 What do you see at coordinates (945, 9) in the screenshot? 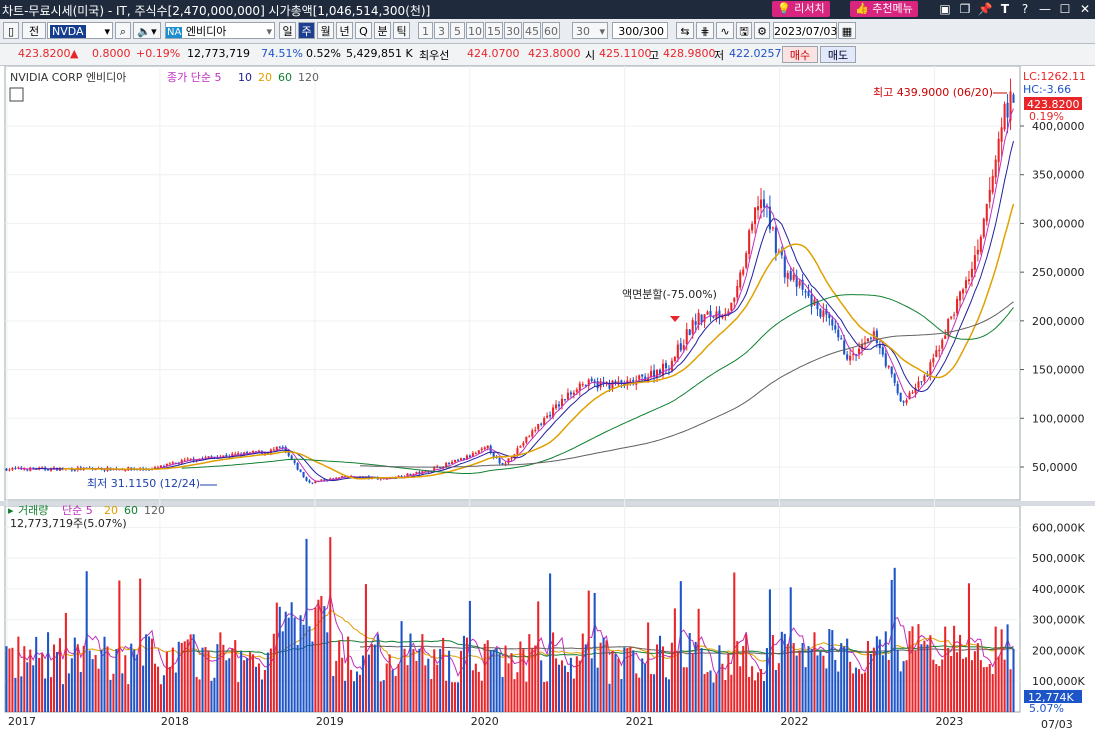
I see `window-layout-icon: ▣` at bounding box center [945, 9].